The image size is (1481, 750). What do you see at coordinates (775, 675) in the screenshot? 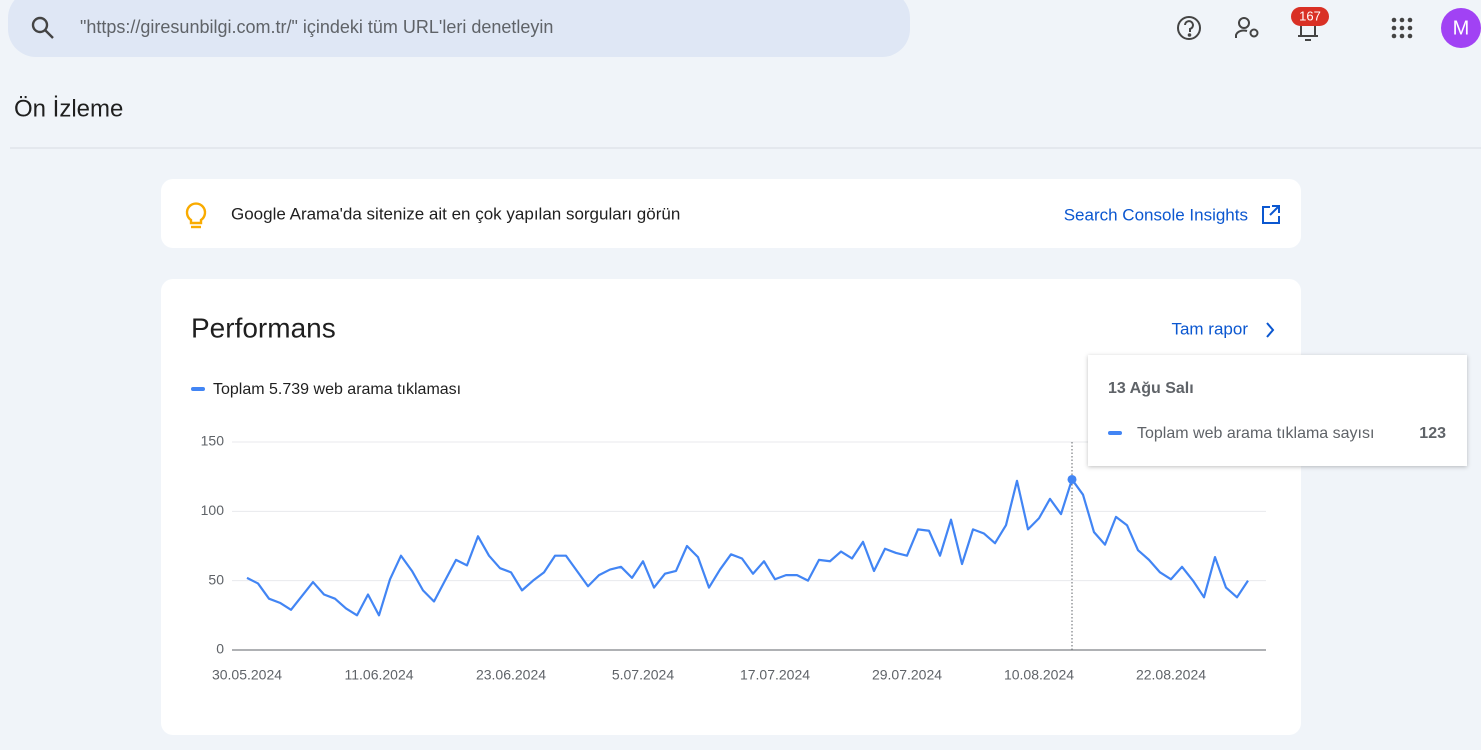
I see `x-tick-label: 17.07.2024` at bounding box center [775, 675].